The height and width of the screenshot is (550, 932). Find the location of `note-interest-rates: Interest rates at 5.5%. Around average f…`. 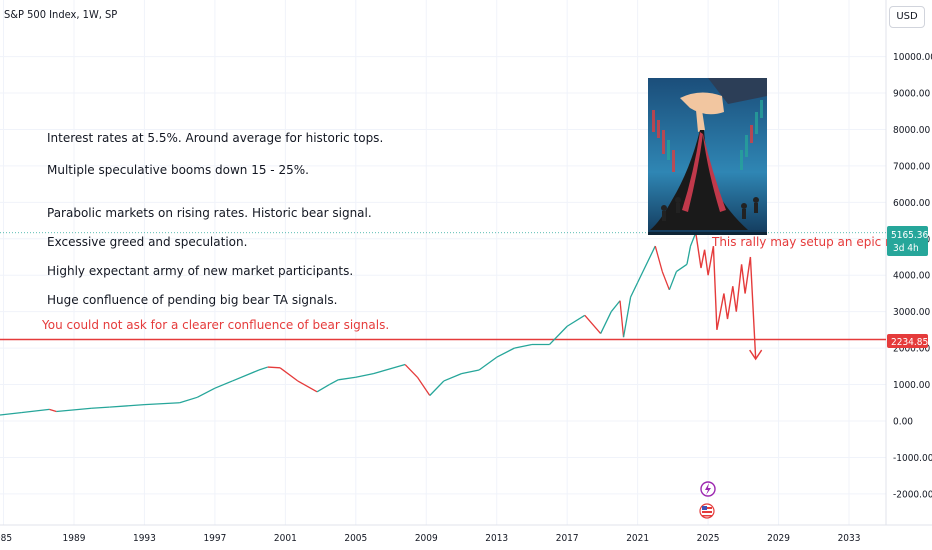

note-interest-rates: Interest rates at 5.5%. Around average f… is located at coordinates (215, 138).